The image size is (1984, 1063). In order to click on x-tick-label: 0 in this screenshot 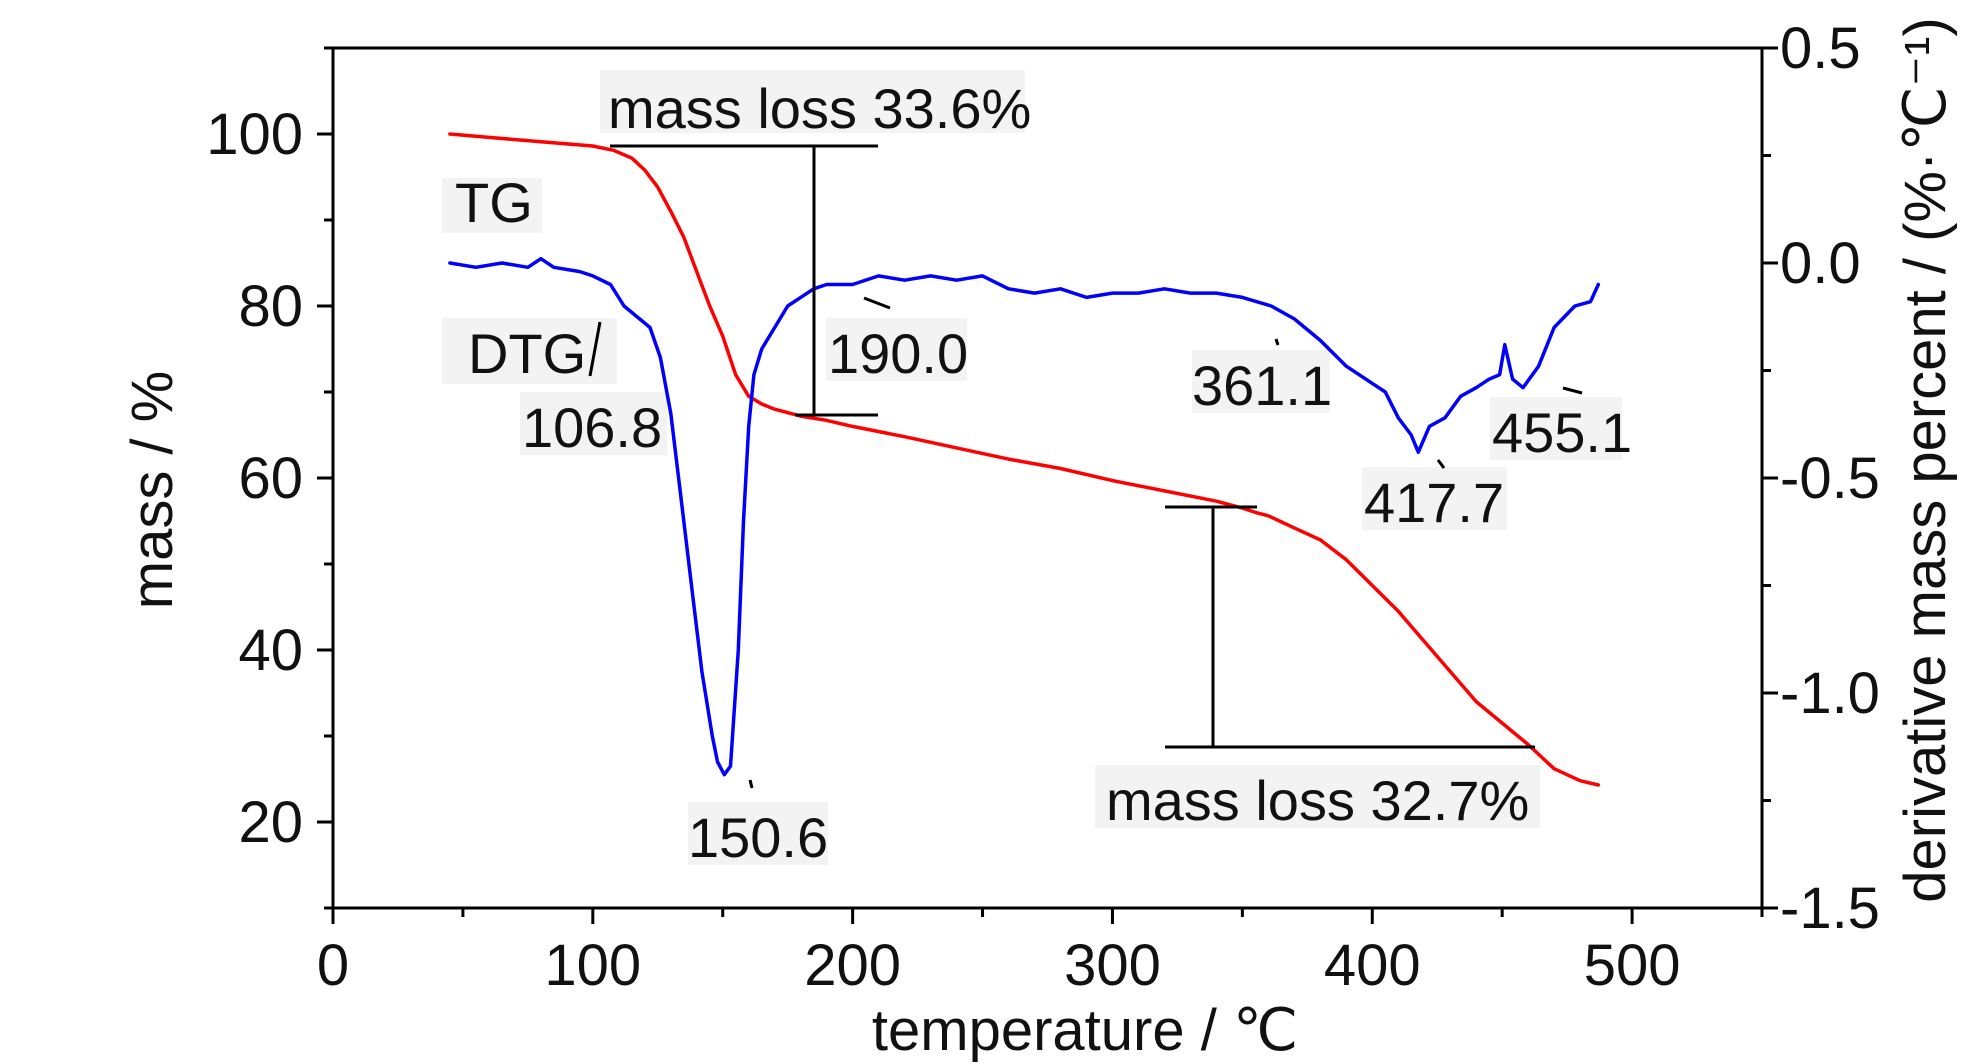, I will do `click(333, 965)`.